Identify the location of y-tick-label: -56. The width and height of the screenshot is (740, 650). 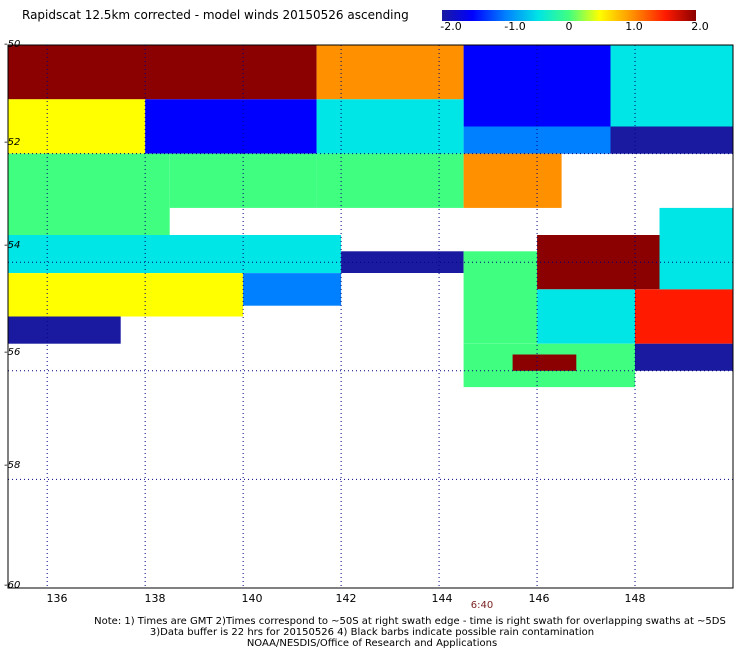
(12, 352).